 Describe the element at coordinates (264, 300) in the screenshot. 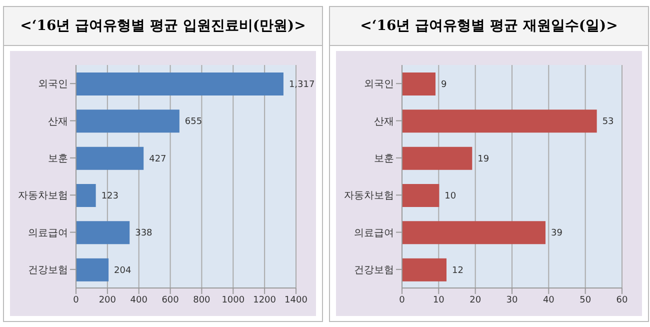

I see `x-tick-label: 1200` at that location.